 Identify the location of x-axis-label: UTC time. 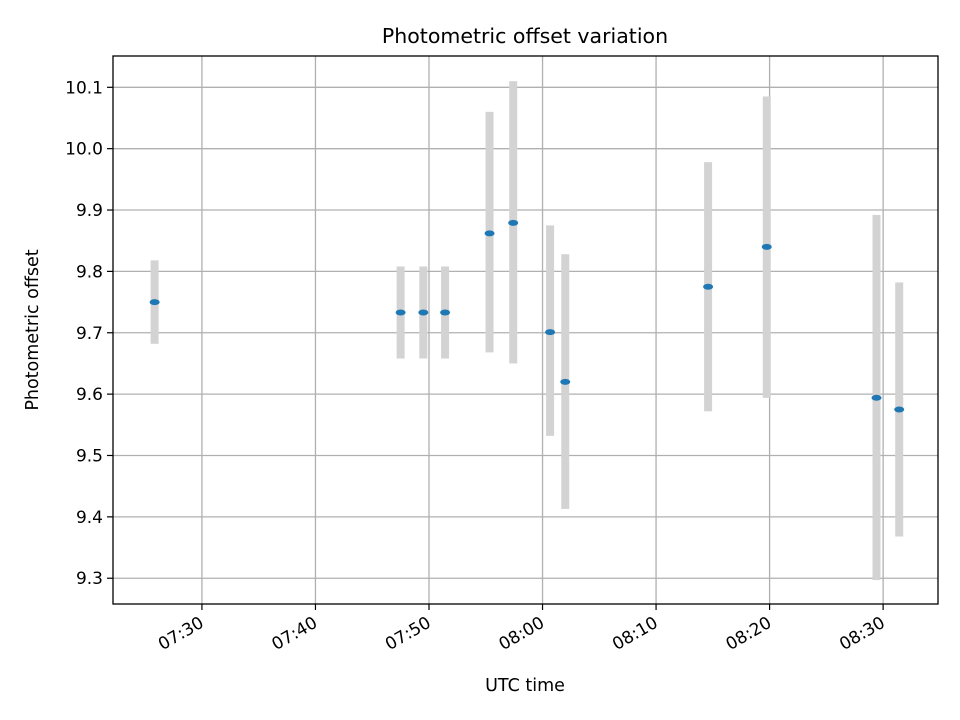
(525, 686).